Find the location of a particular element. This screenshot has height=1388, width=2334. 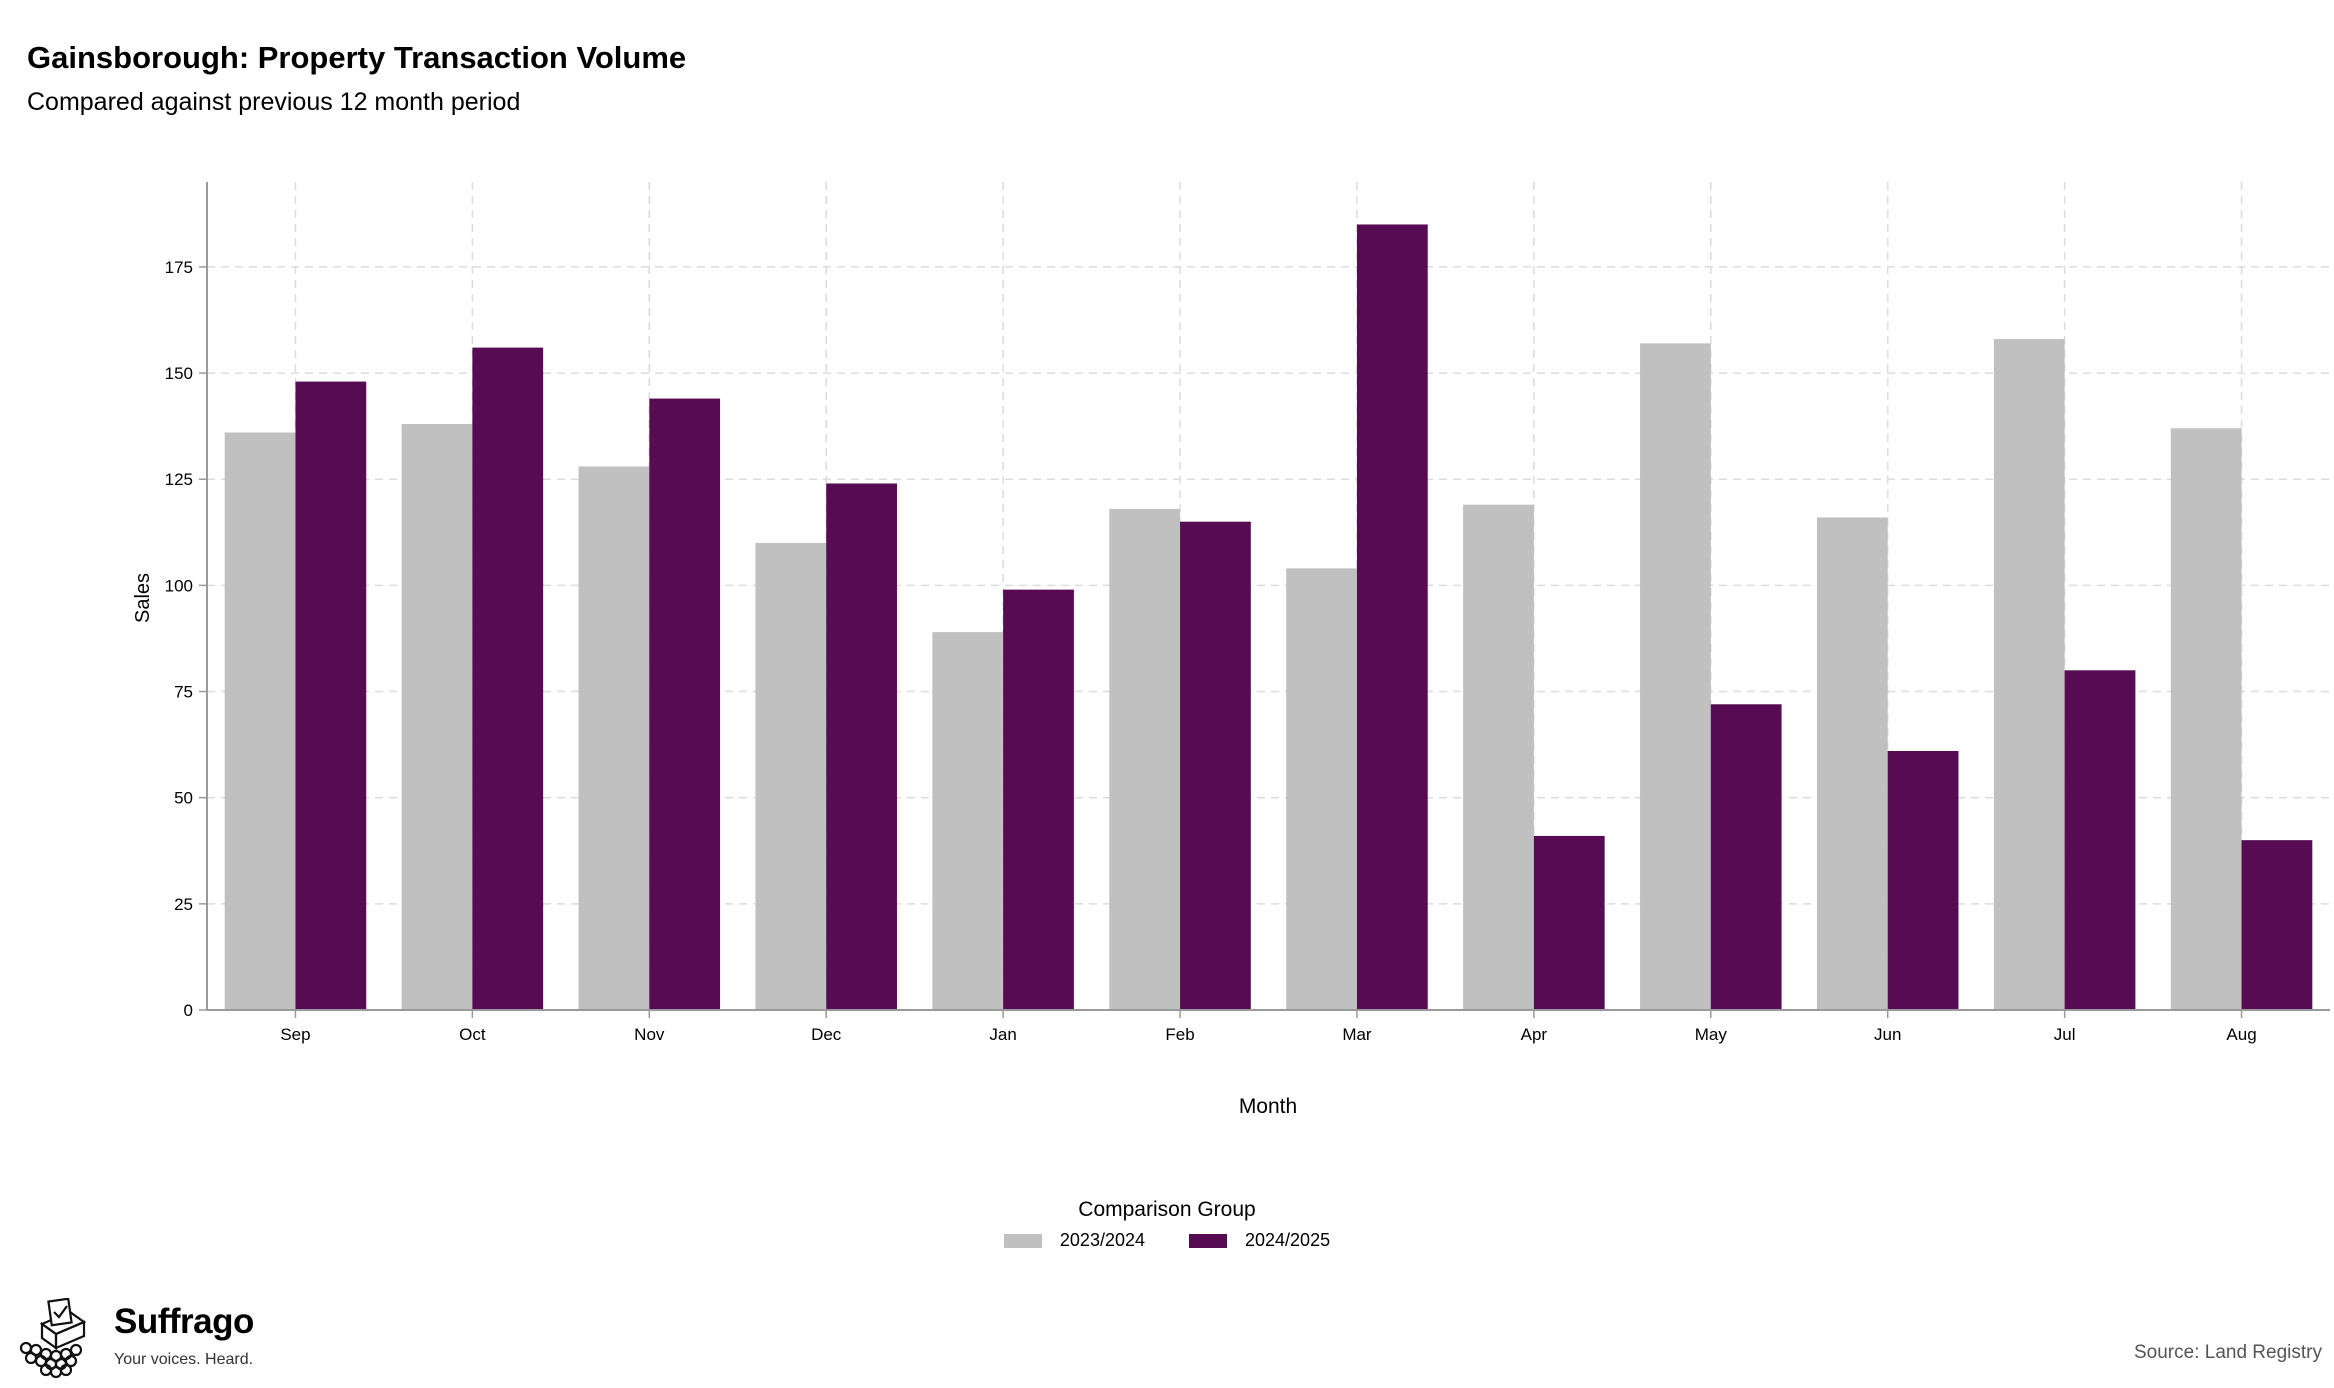

x-tick-label: Sep is located at coordinates (295, 1034).